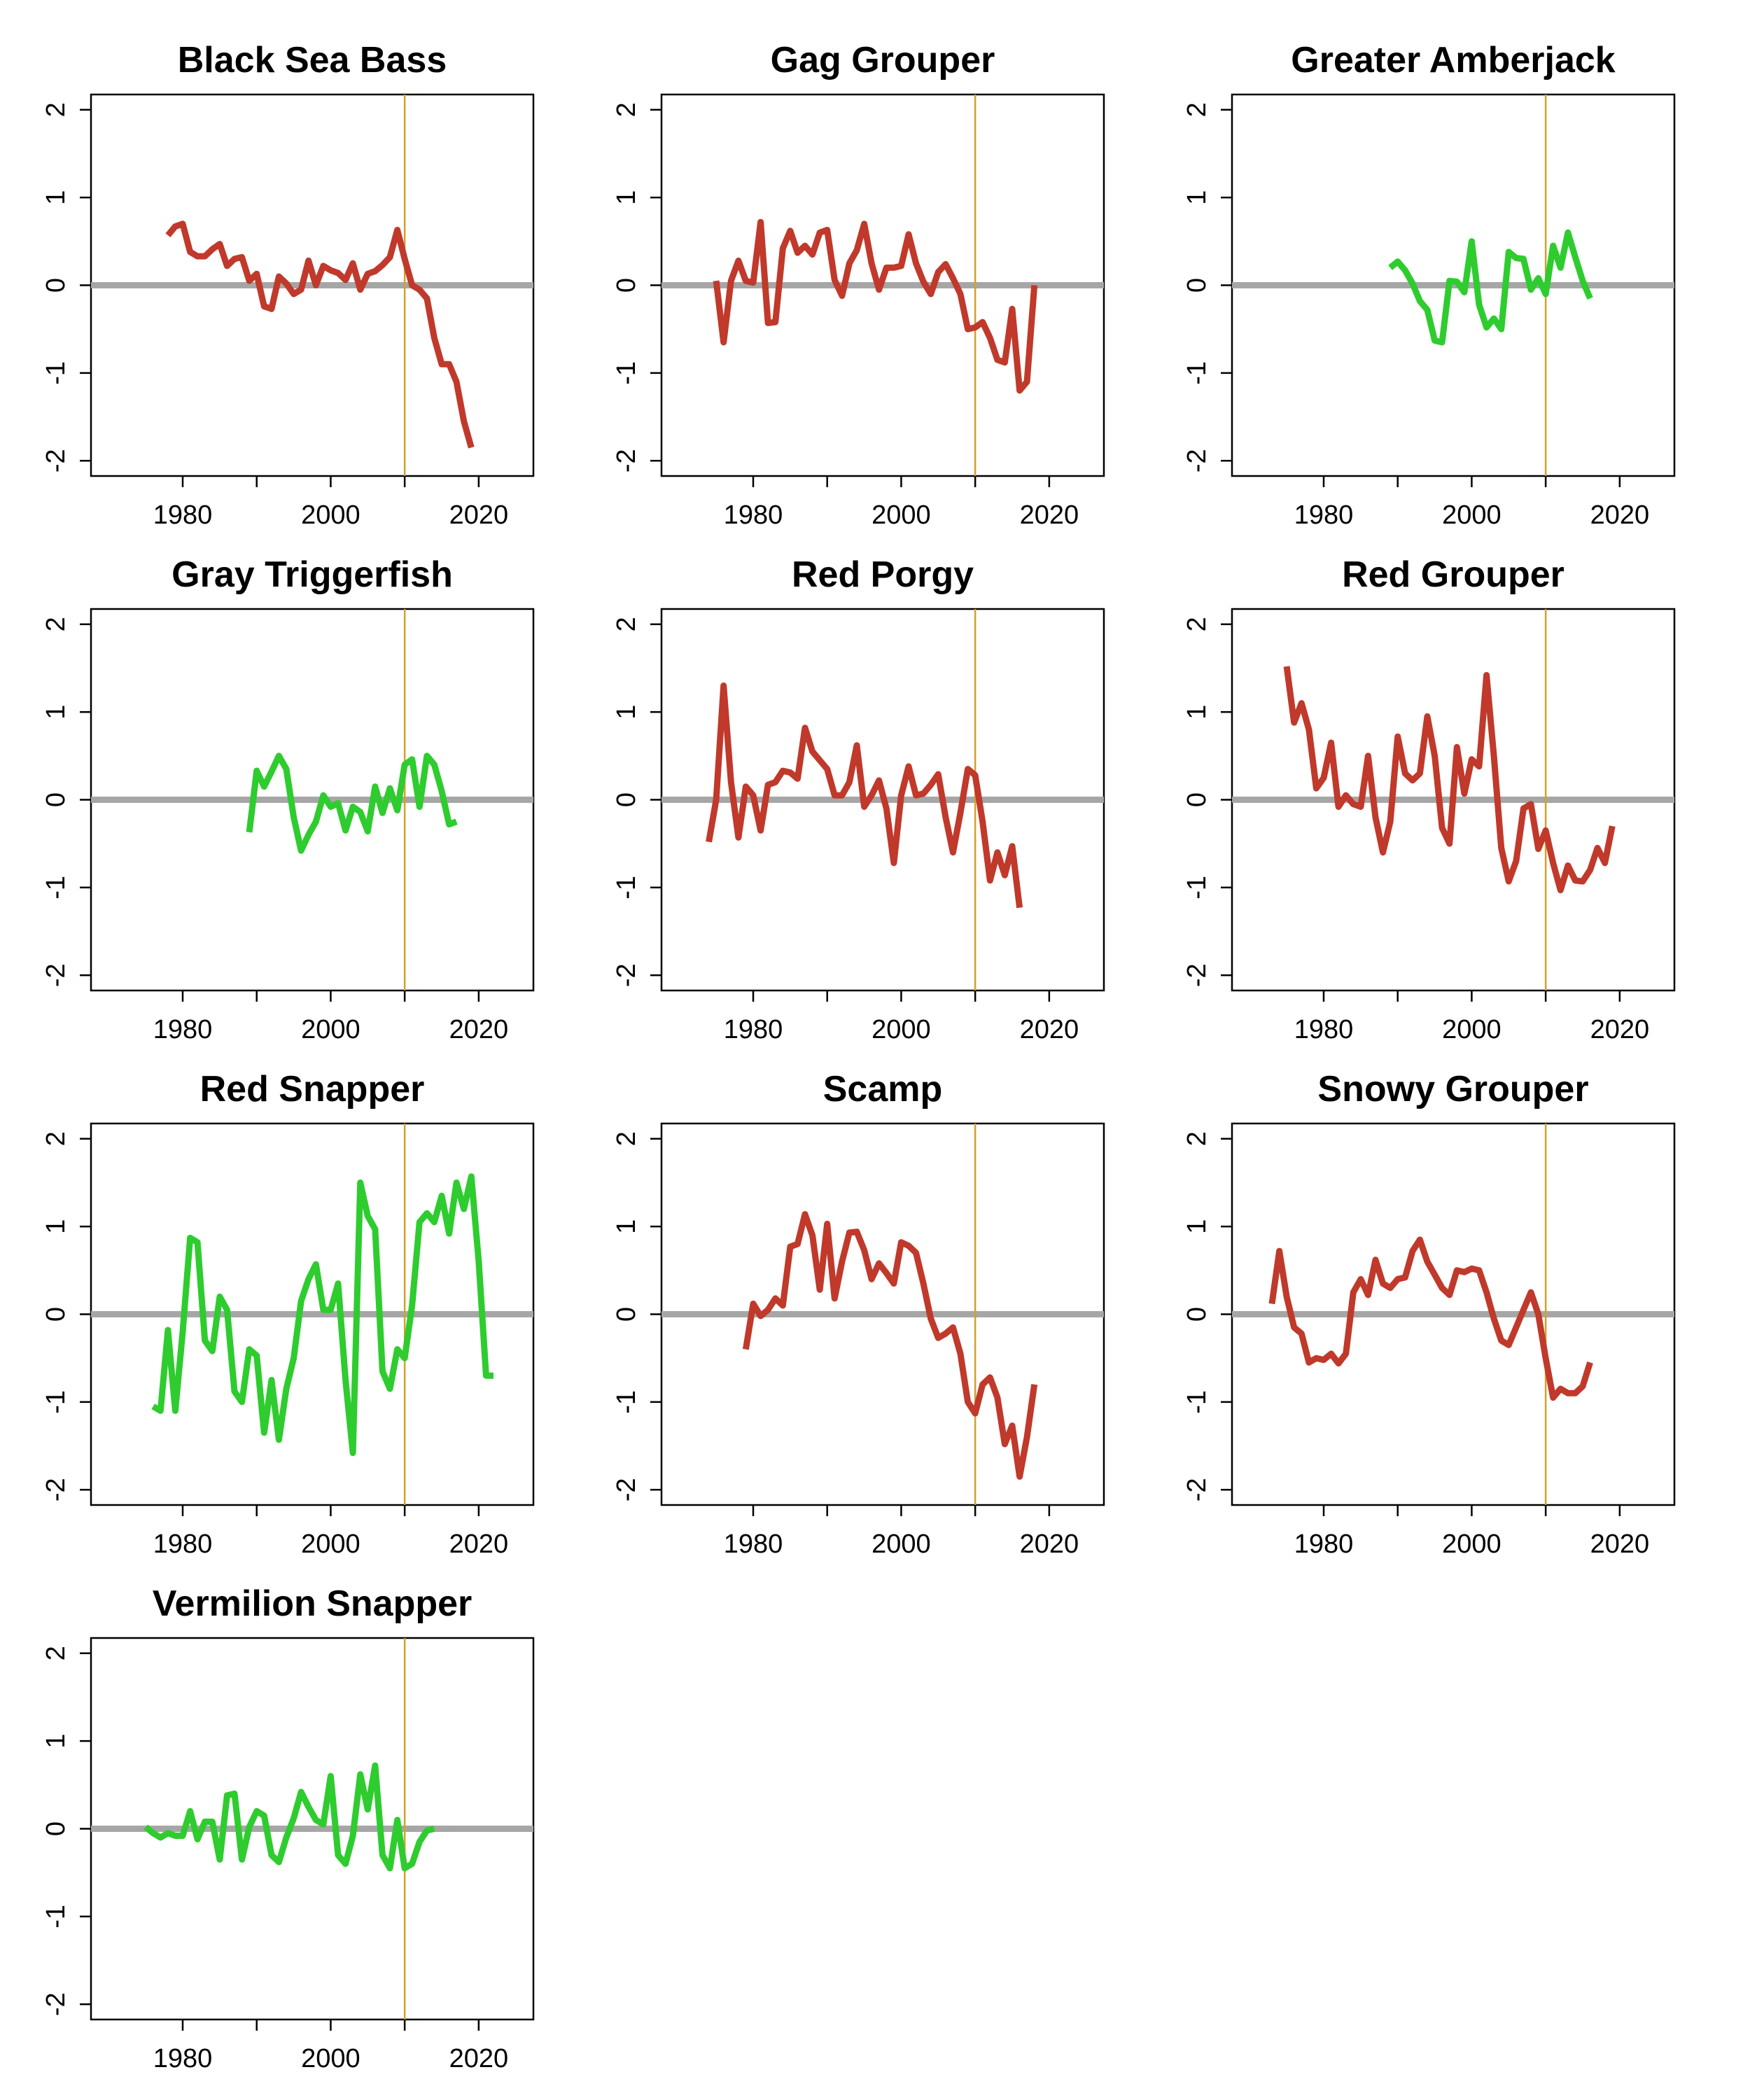  I want to click on chart-panel-5: Red Grouper 1980 2000 2020 -2 -1 0 1 2, so click(1429, 799).